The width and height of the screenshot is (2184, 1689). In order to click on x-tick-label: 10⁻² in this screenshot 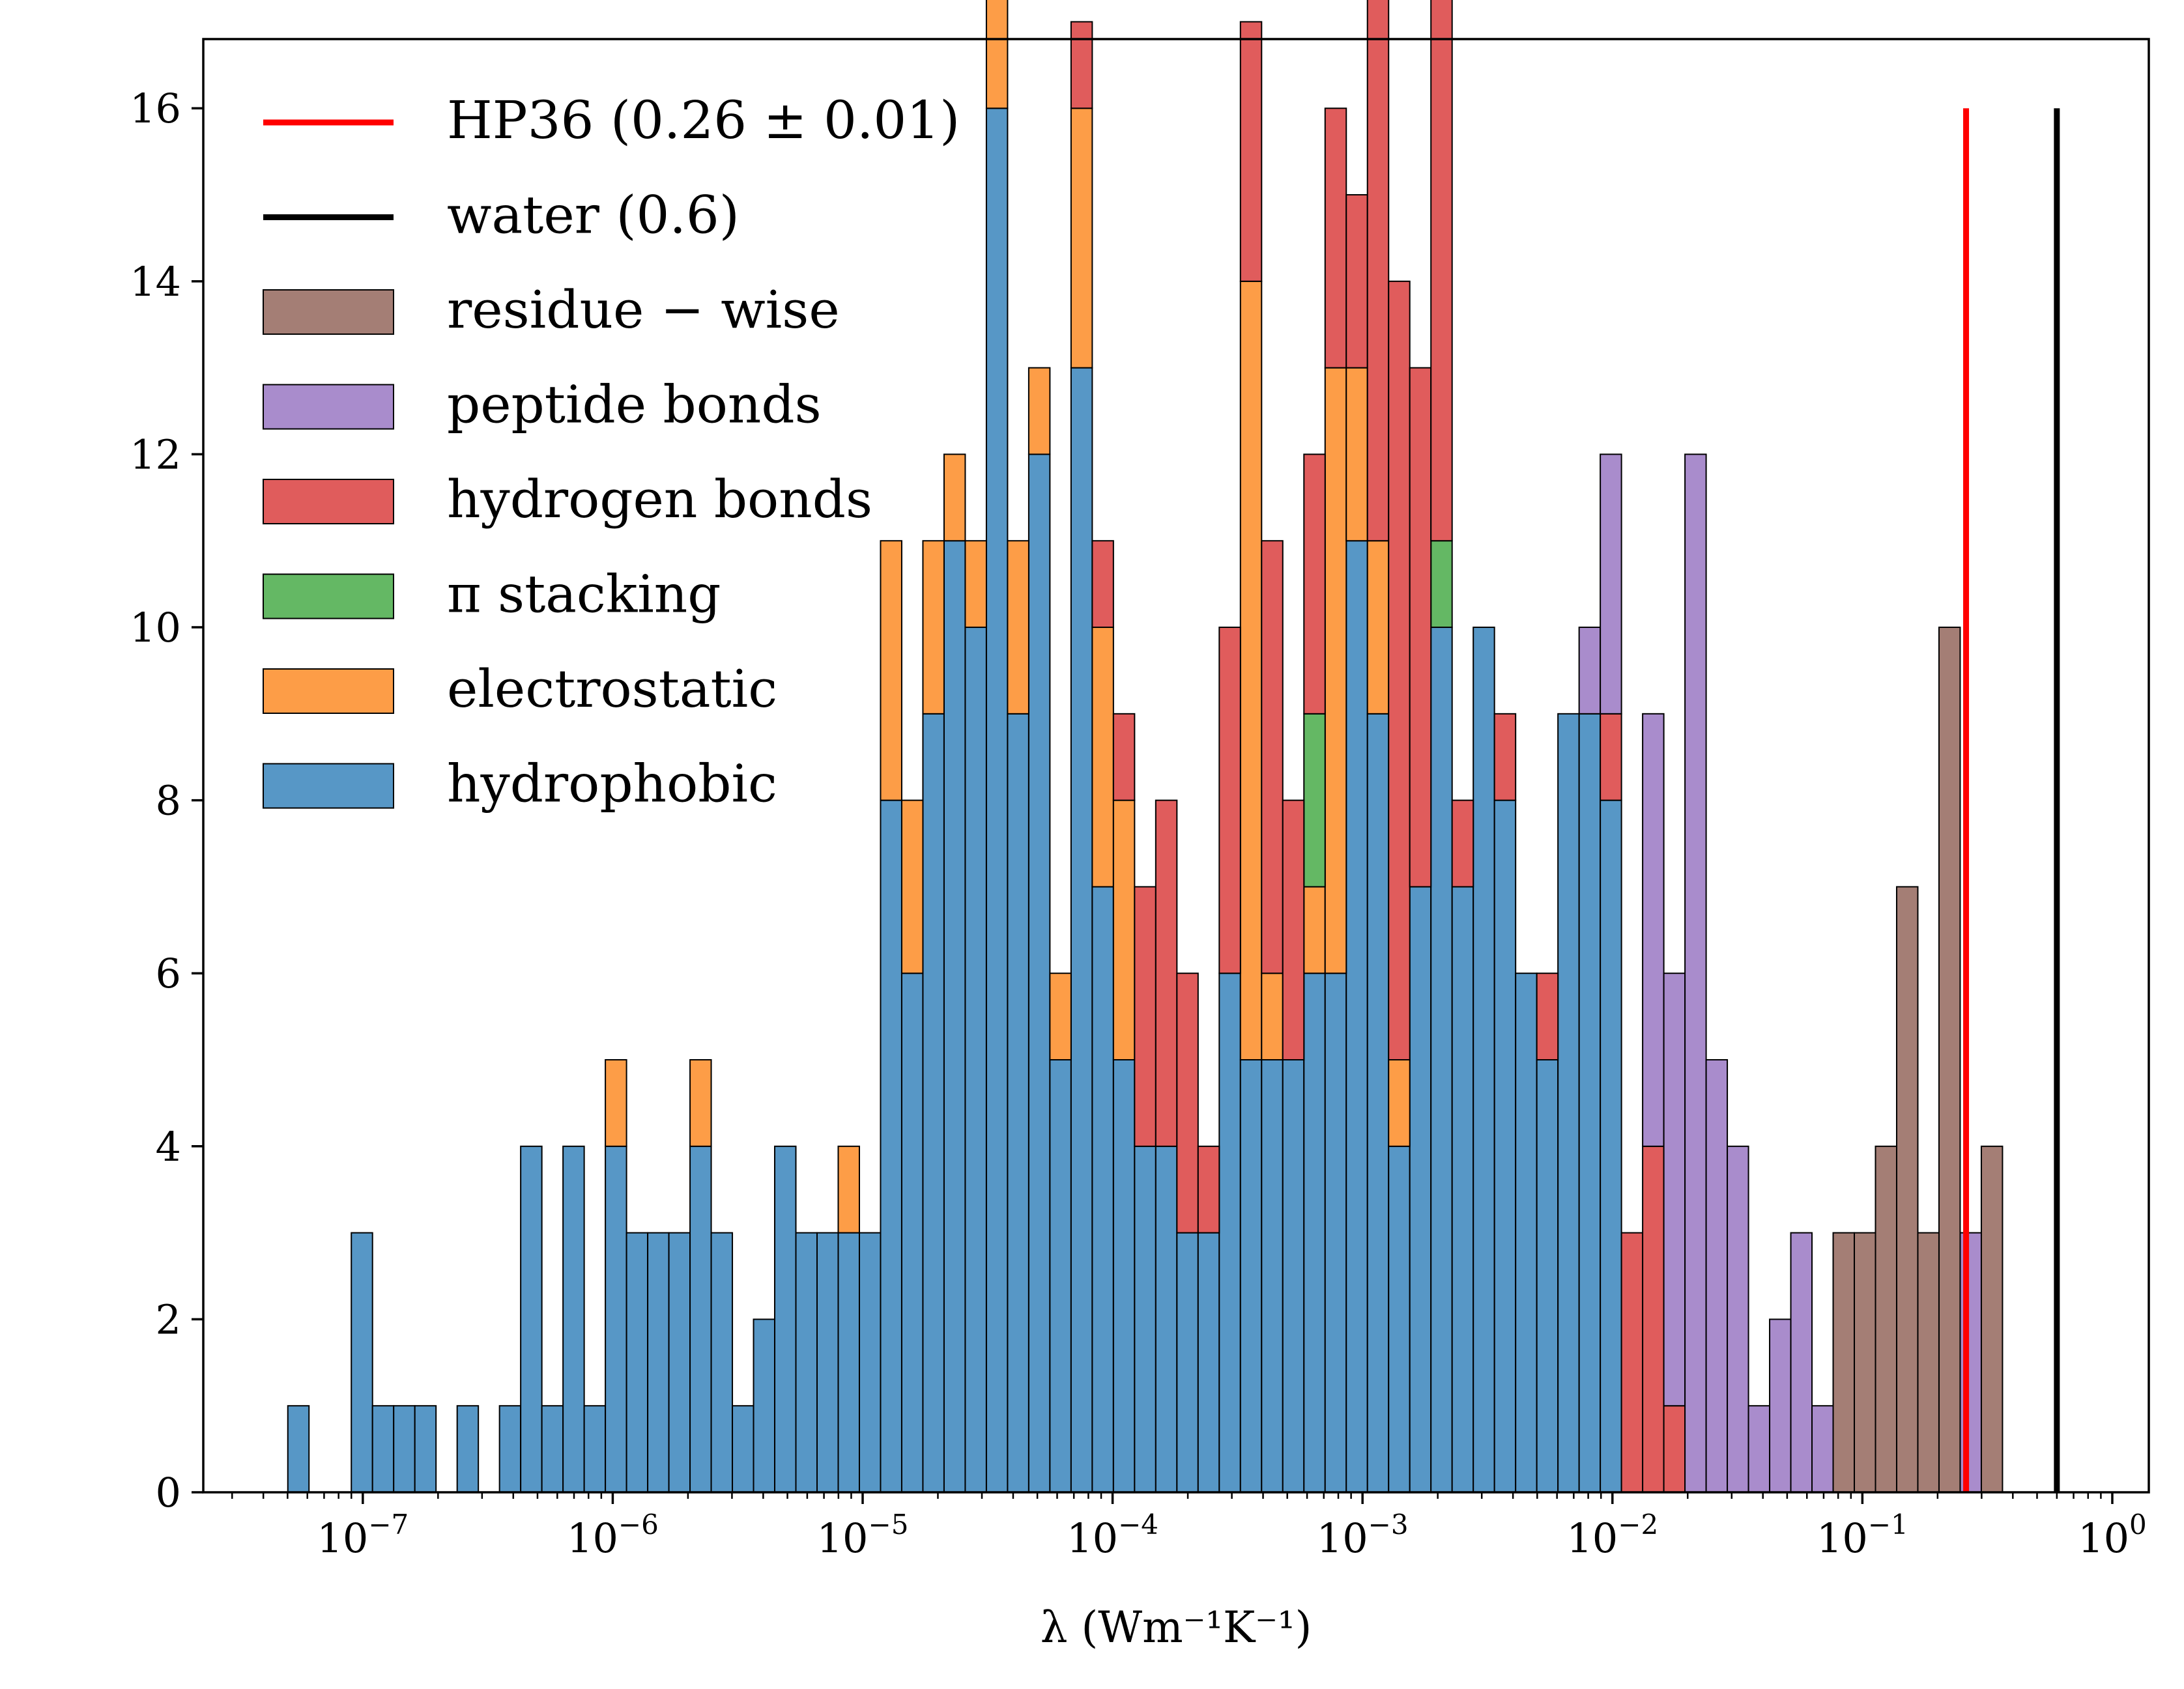, I will do `click(1612, 1535)`.